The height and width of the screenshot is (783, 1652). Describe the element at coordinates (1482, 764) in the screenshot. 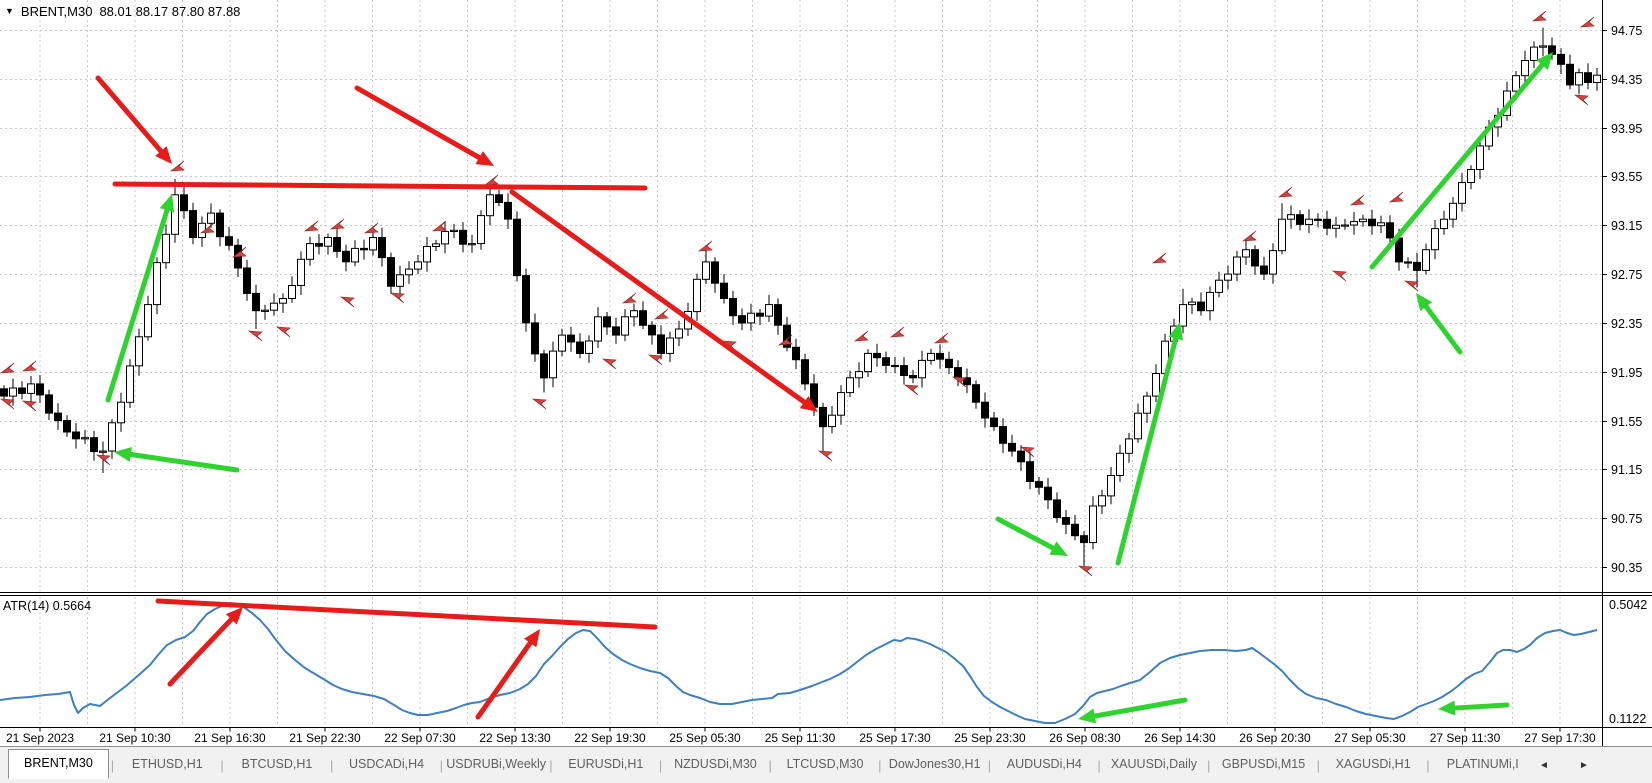

I see `tab-item: PLATINUMi,I` at that location.